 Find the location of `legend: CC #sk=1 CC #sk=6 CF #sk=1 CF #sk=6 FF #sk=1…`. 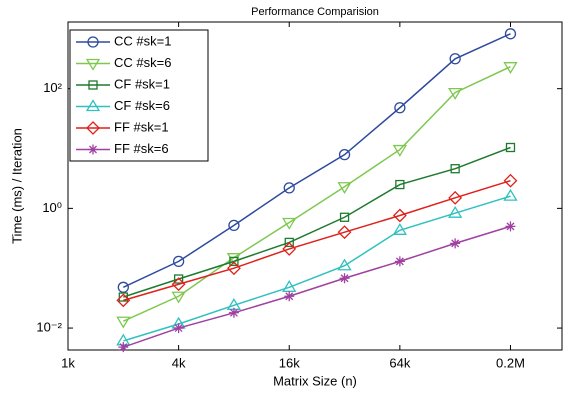

legend: CC #sk=1 CC #sk=6 CF #sk=1 CF #sk=6 FF #sk=1… is located at coordinates (139, 95).